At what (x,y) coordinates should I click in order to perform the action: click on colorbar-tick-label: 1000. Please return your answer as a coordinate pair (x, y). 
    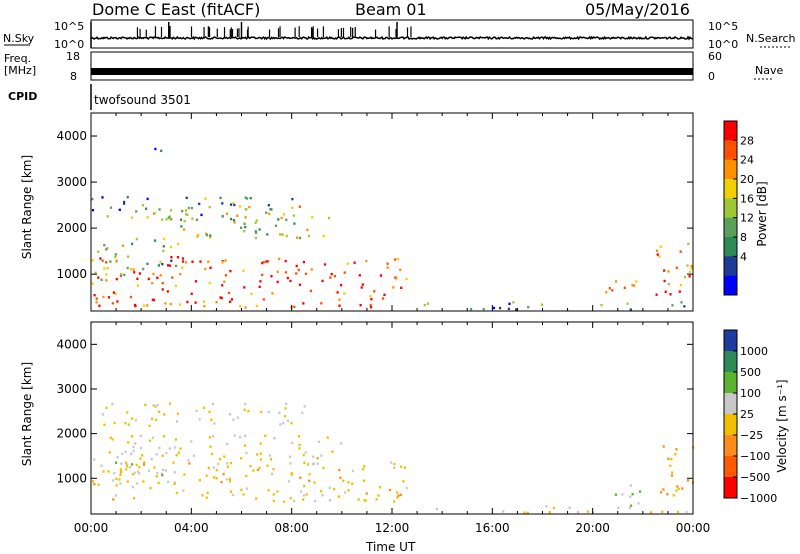
    Looking at the image, I should click on (754, 351).